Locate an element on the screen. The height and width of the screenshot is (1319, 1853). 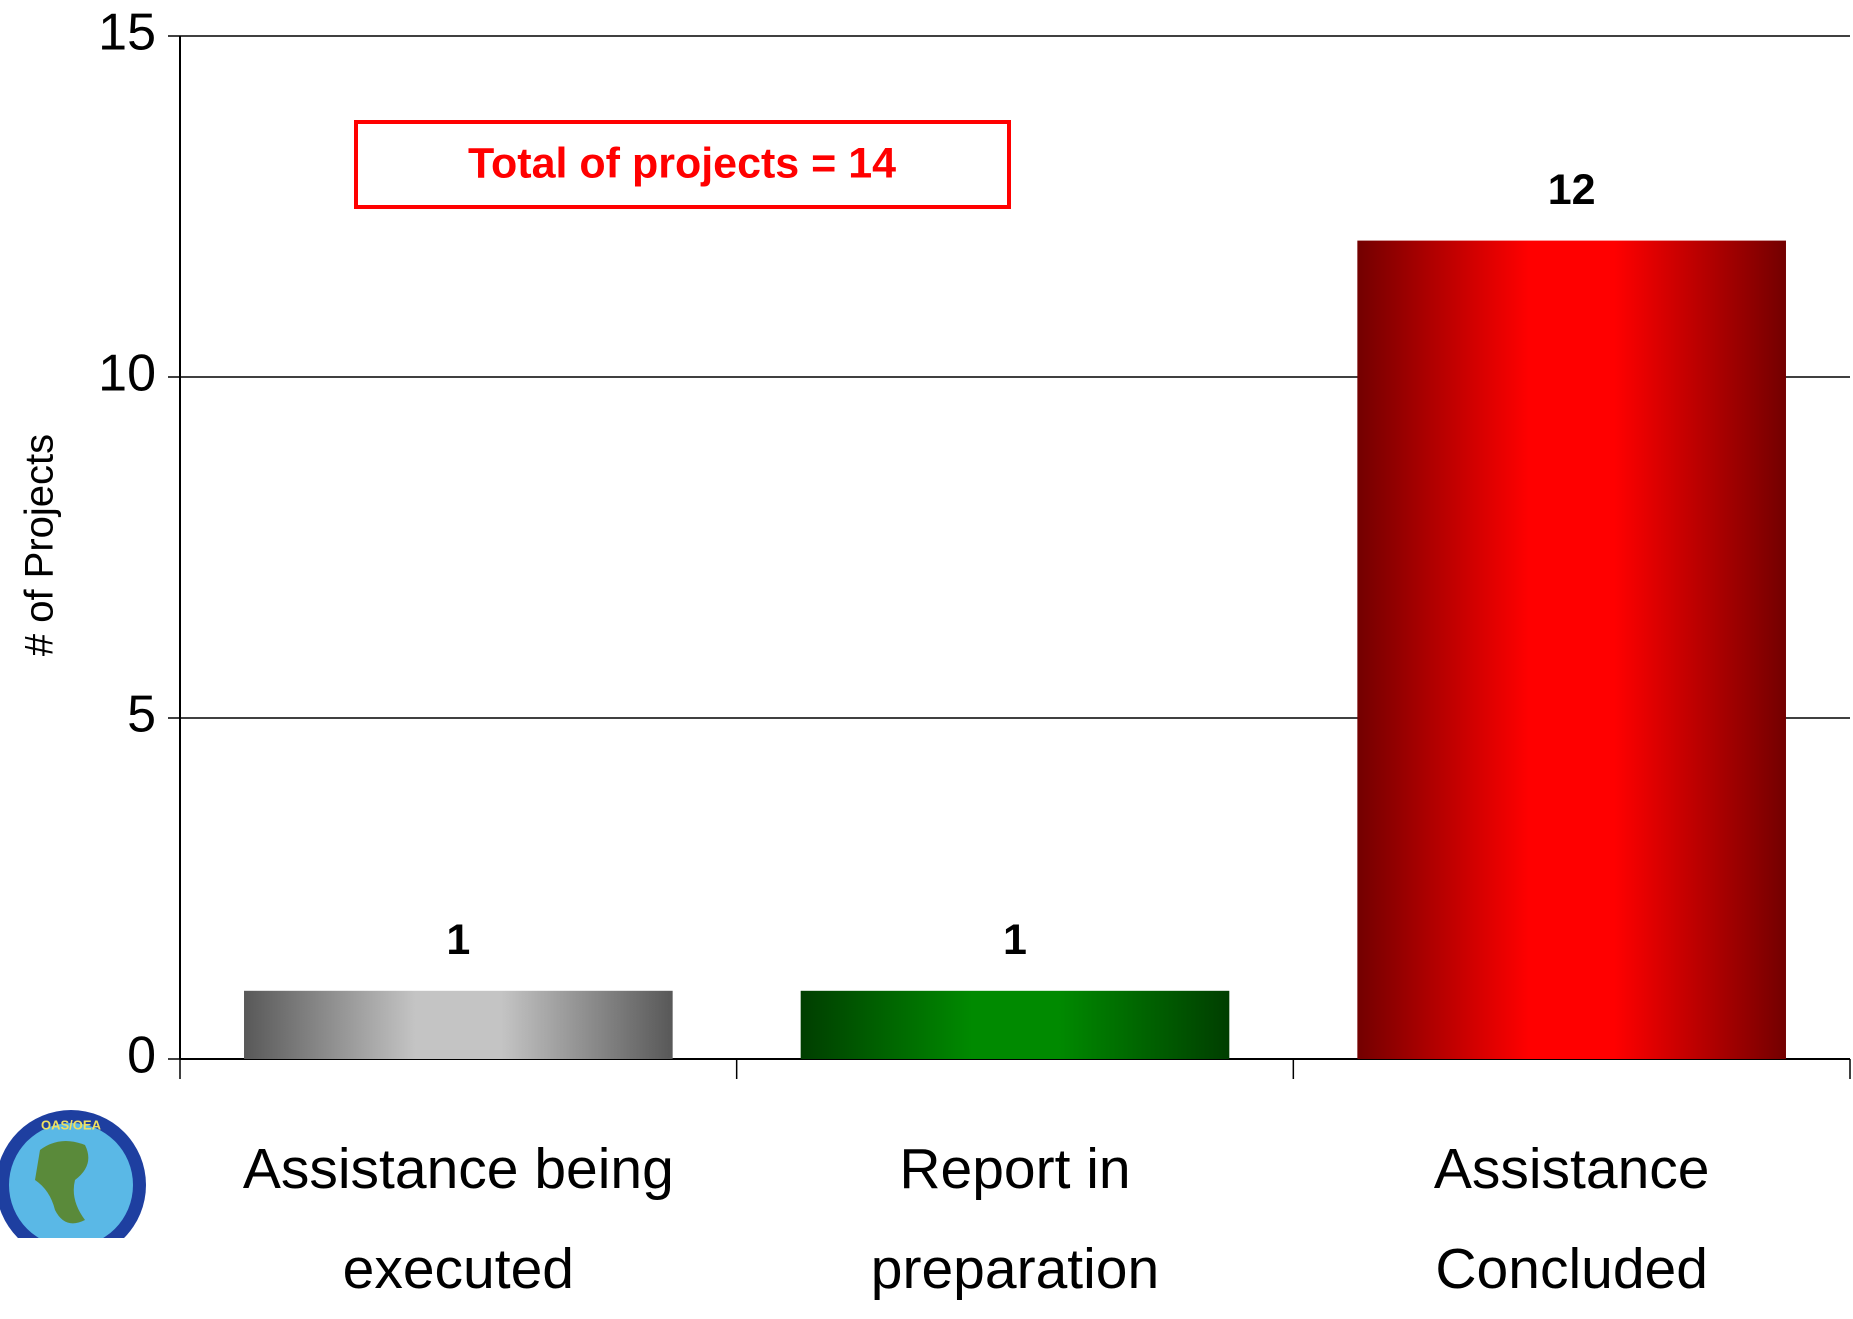
x-tick-label: Assistance Concluded is located at coordinates (1571, 1219).